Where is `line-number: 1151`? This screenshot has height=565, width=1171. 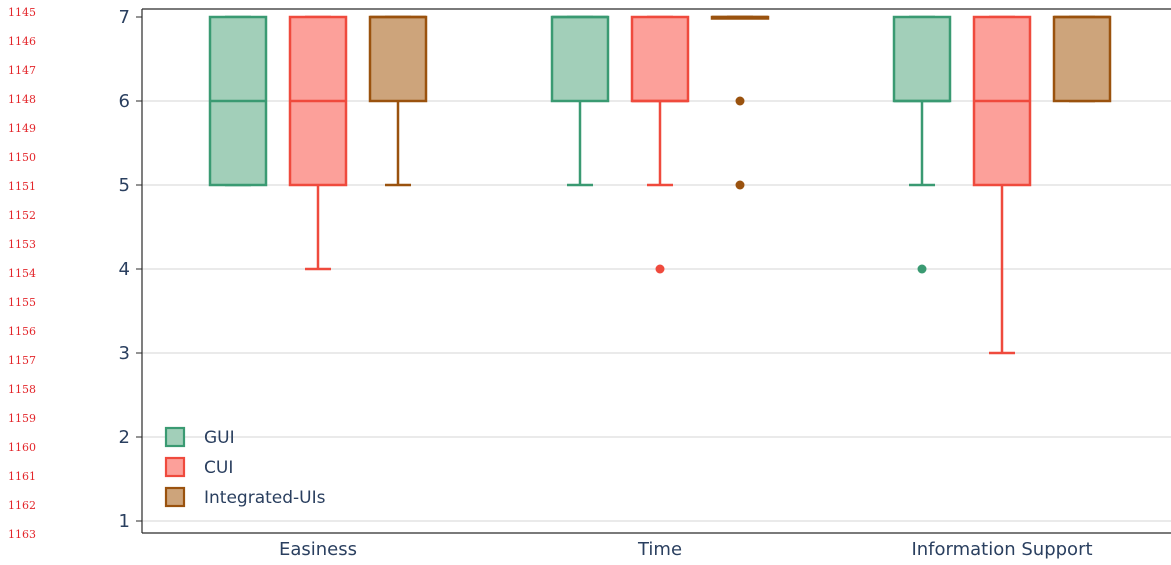 line-number: 1151 is located at coordinates (22, 186).